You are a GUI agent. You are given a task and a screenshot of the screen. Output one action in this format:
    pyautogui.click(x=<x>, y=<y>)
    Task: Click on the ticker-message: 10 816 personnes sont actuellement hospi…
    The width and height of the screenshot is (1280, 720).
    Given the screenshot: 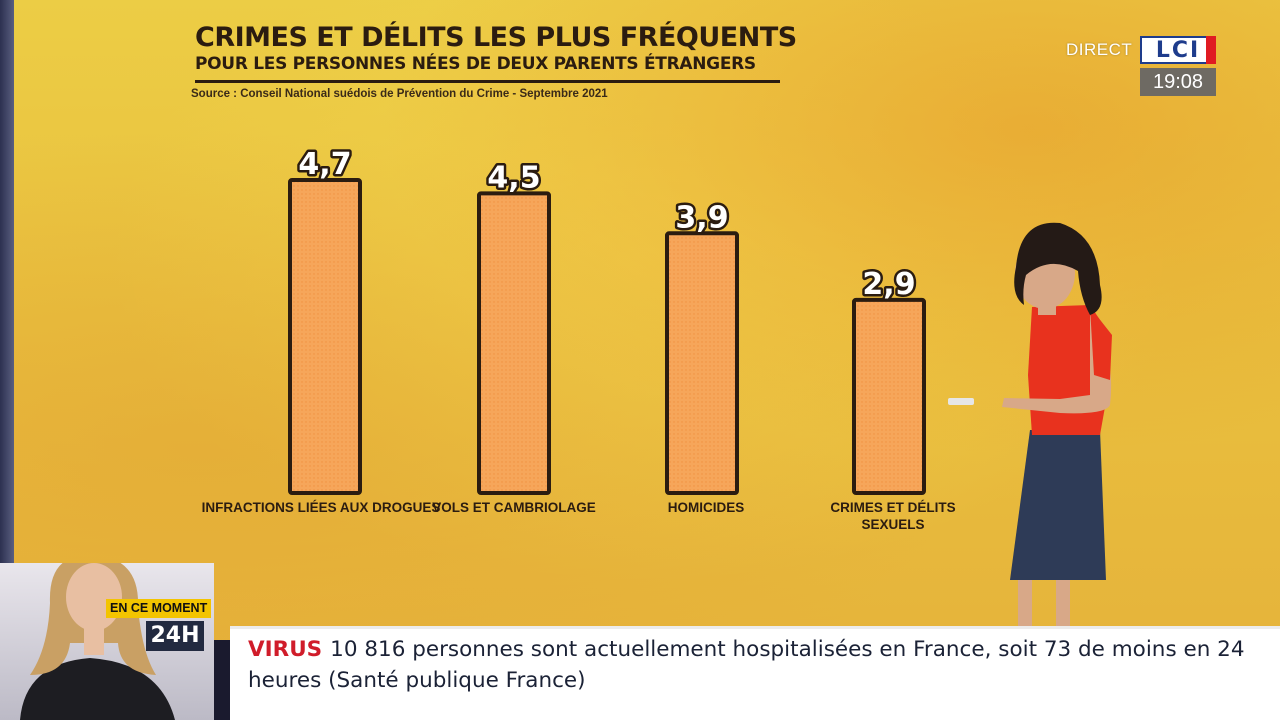 What is the action you would take?
    pyautogui.click(x=746, y=665)
    